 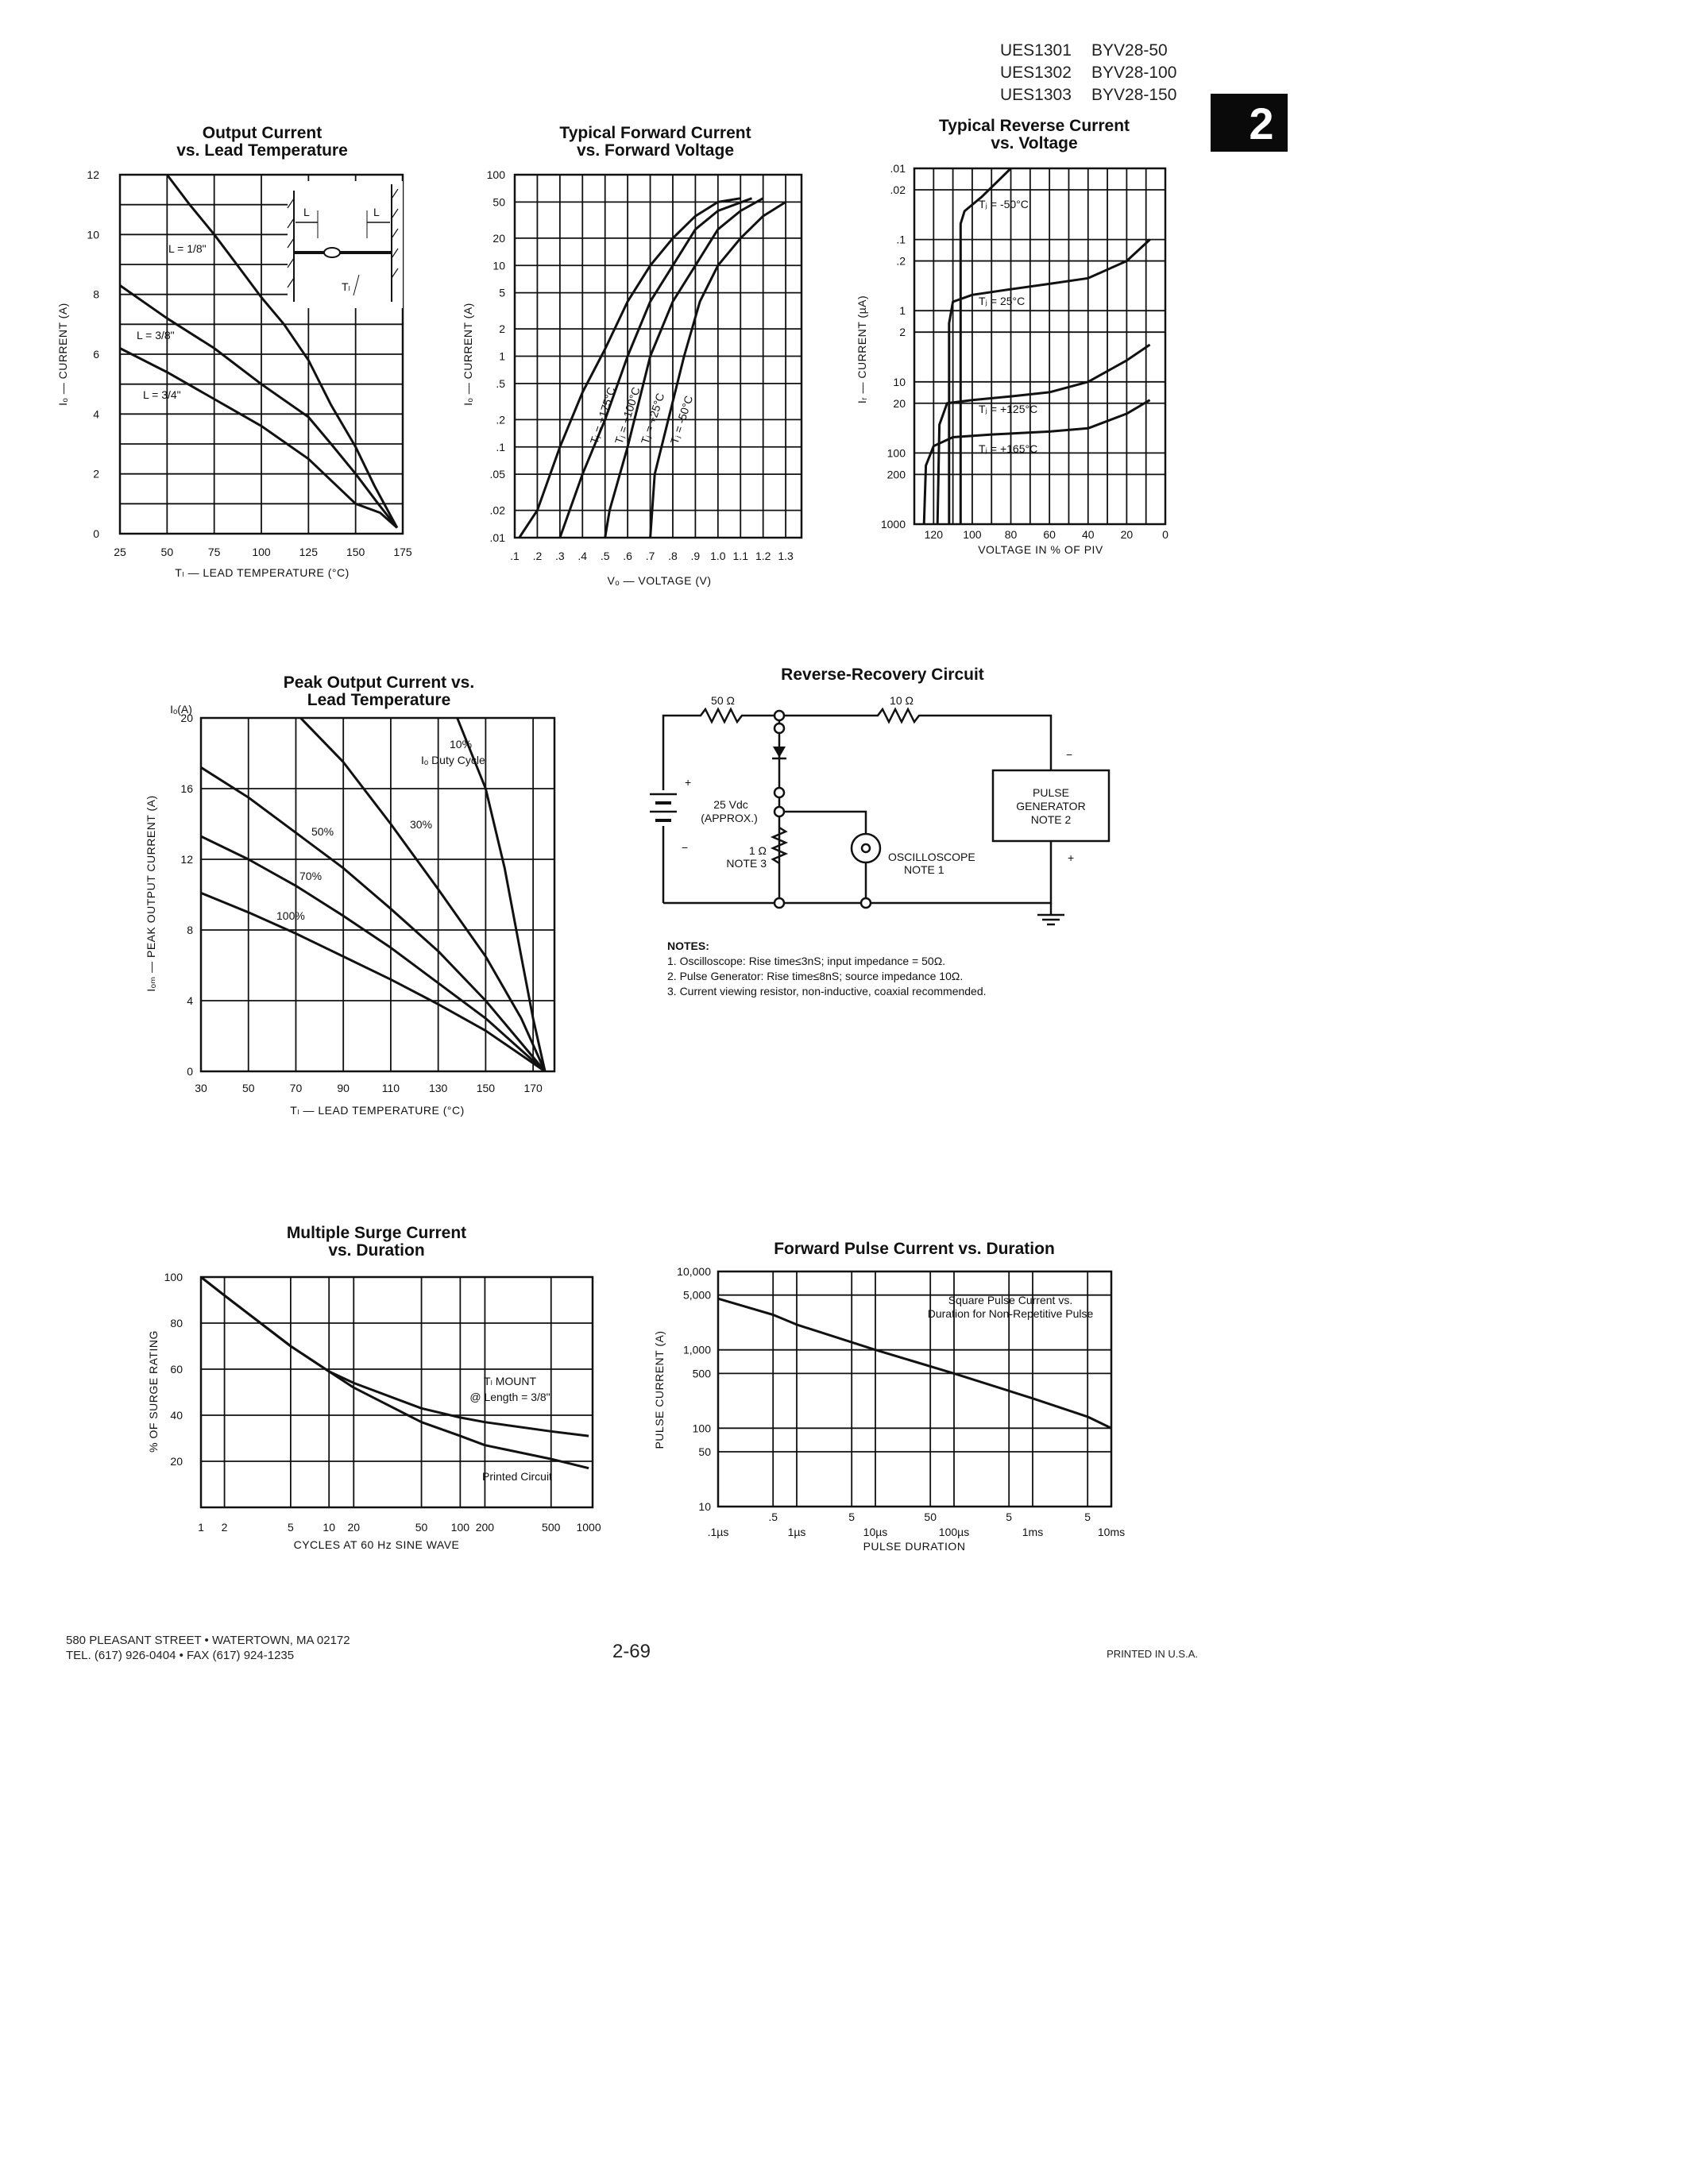 What do you see at coordinates (291, 1527) in the screenshot?
I see `x-tick-label: 5` at bounding box center [291, 1527].